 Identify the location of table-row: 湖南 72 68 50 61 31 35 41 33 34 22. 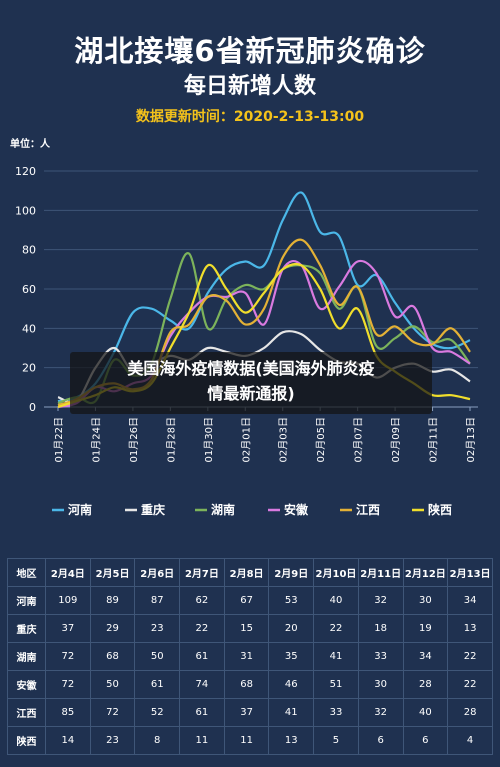
(250, 656).